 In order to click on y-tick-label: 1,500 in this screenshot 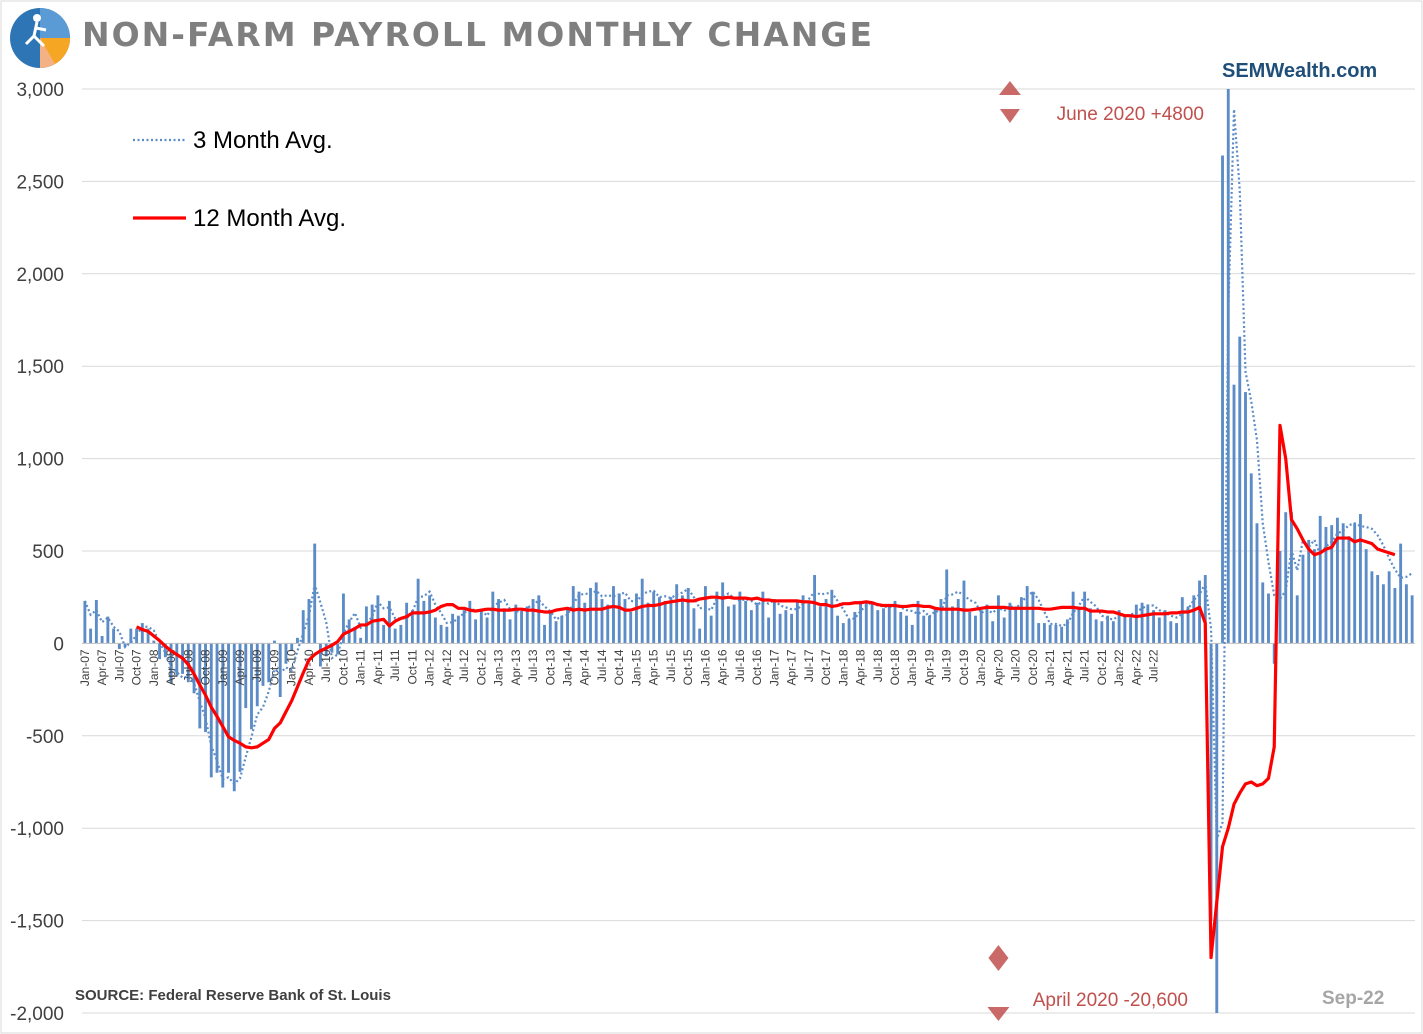, I will do `click(40, 367)`.